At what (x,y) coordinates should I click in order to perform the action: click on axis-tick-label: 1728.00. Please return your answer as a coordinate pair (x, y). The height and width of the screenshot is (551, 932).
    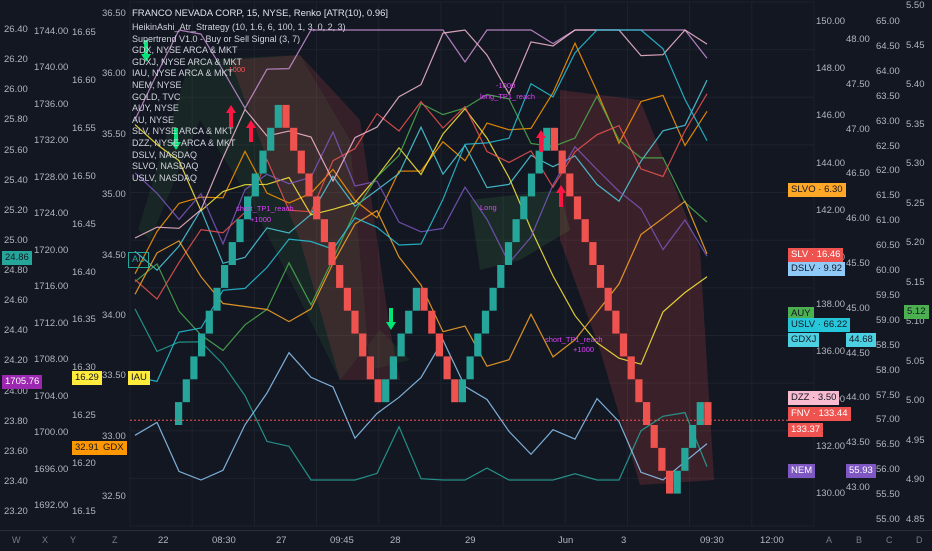
    Looking at the image, I should click on (51, 177).